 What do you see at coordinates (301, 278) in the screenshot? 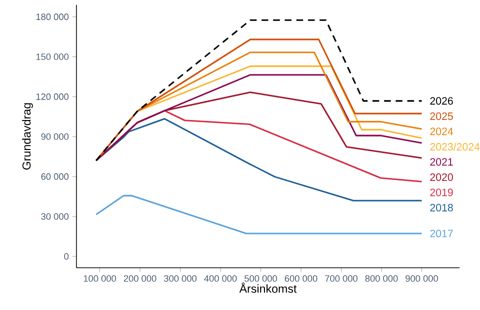
I see `x-tick-label: 600 000` at bounding box center [301, 278].